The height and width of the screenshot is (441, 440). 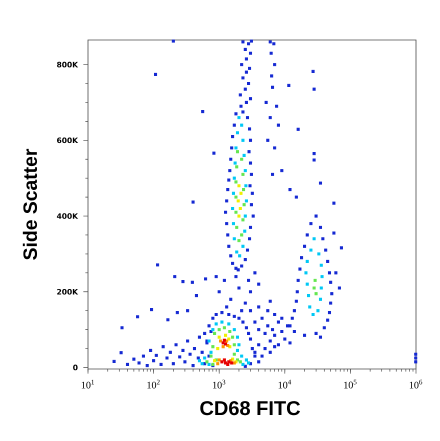 I want to click on y-axis-title: Side Scatter, so click(x=30, y=204).